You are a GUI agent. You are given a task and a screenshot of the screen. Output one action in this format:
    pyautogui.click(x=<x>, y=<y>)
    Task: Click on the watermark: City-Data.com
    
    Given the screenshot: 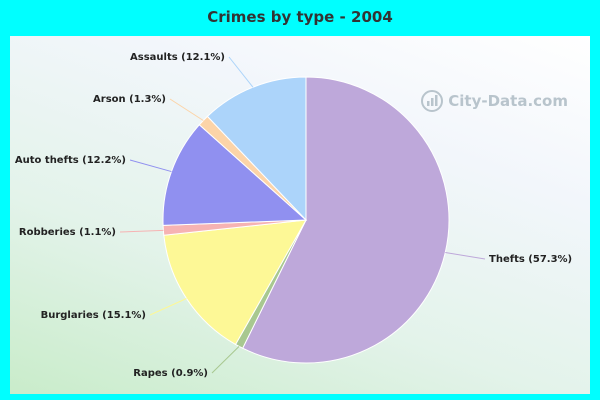 What is the action you would take?
    pyautogui.click(x=494, y=101)
    